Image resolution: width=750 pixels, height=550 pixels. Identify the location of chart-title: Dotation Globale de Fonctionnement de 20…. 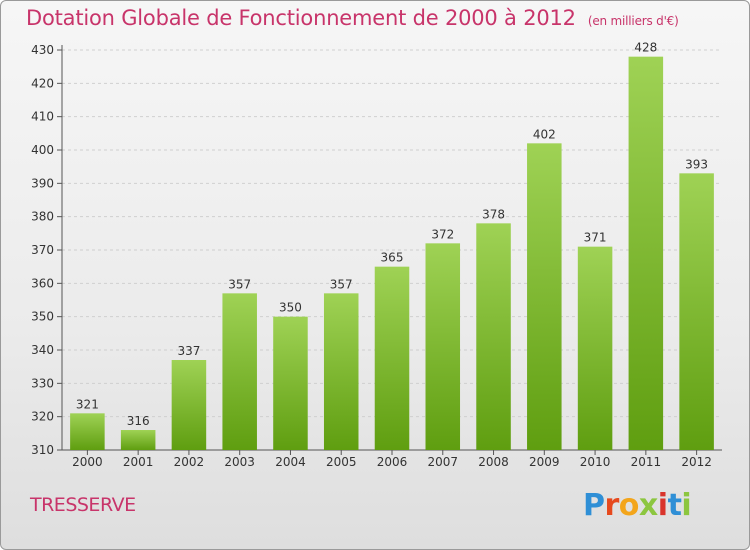
(352, 18).